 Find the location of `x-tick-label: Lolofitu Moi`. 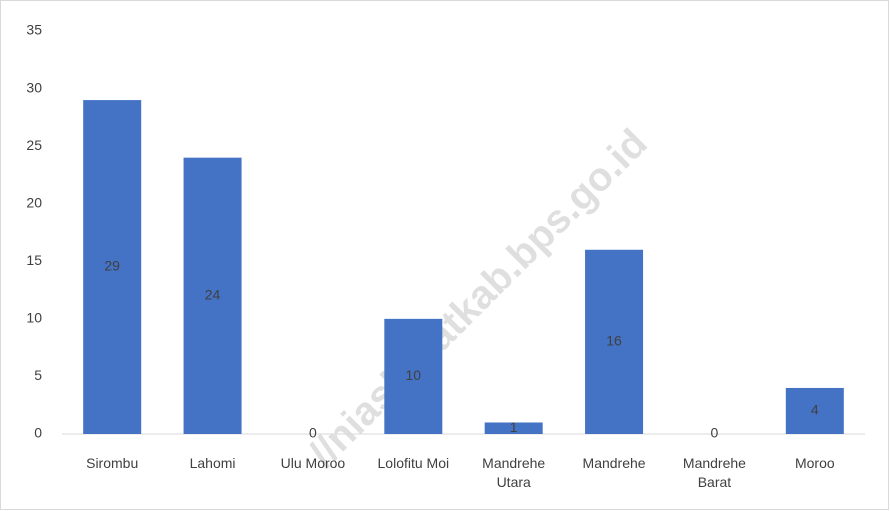

x-tick-label: Lolofitu Moi is located at coordinates (413, 463).